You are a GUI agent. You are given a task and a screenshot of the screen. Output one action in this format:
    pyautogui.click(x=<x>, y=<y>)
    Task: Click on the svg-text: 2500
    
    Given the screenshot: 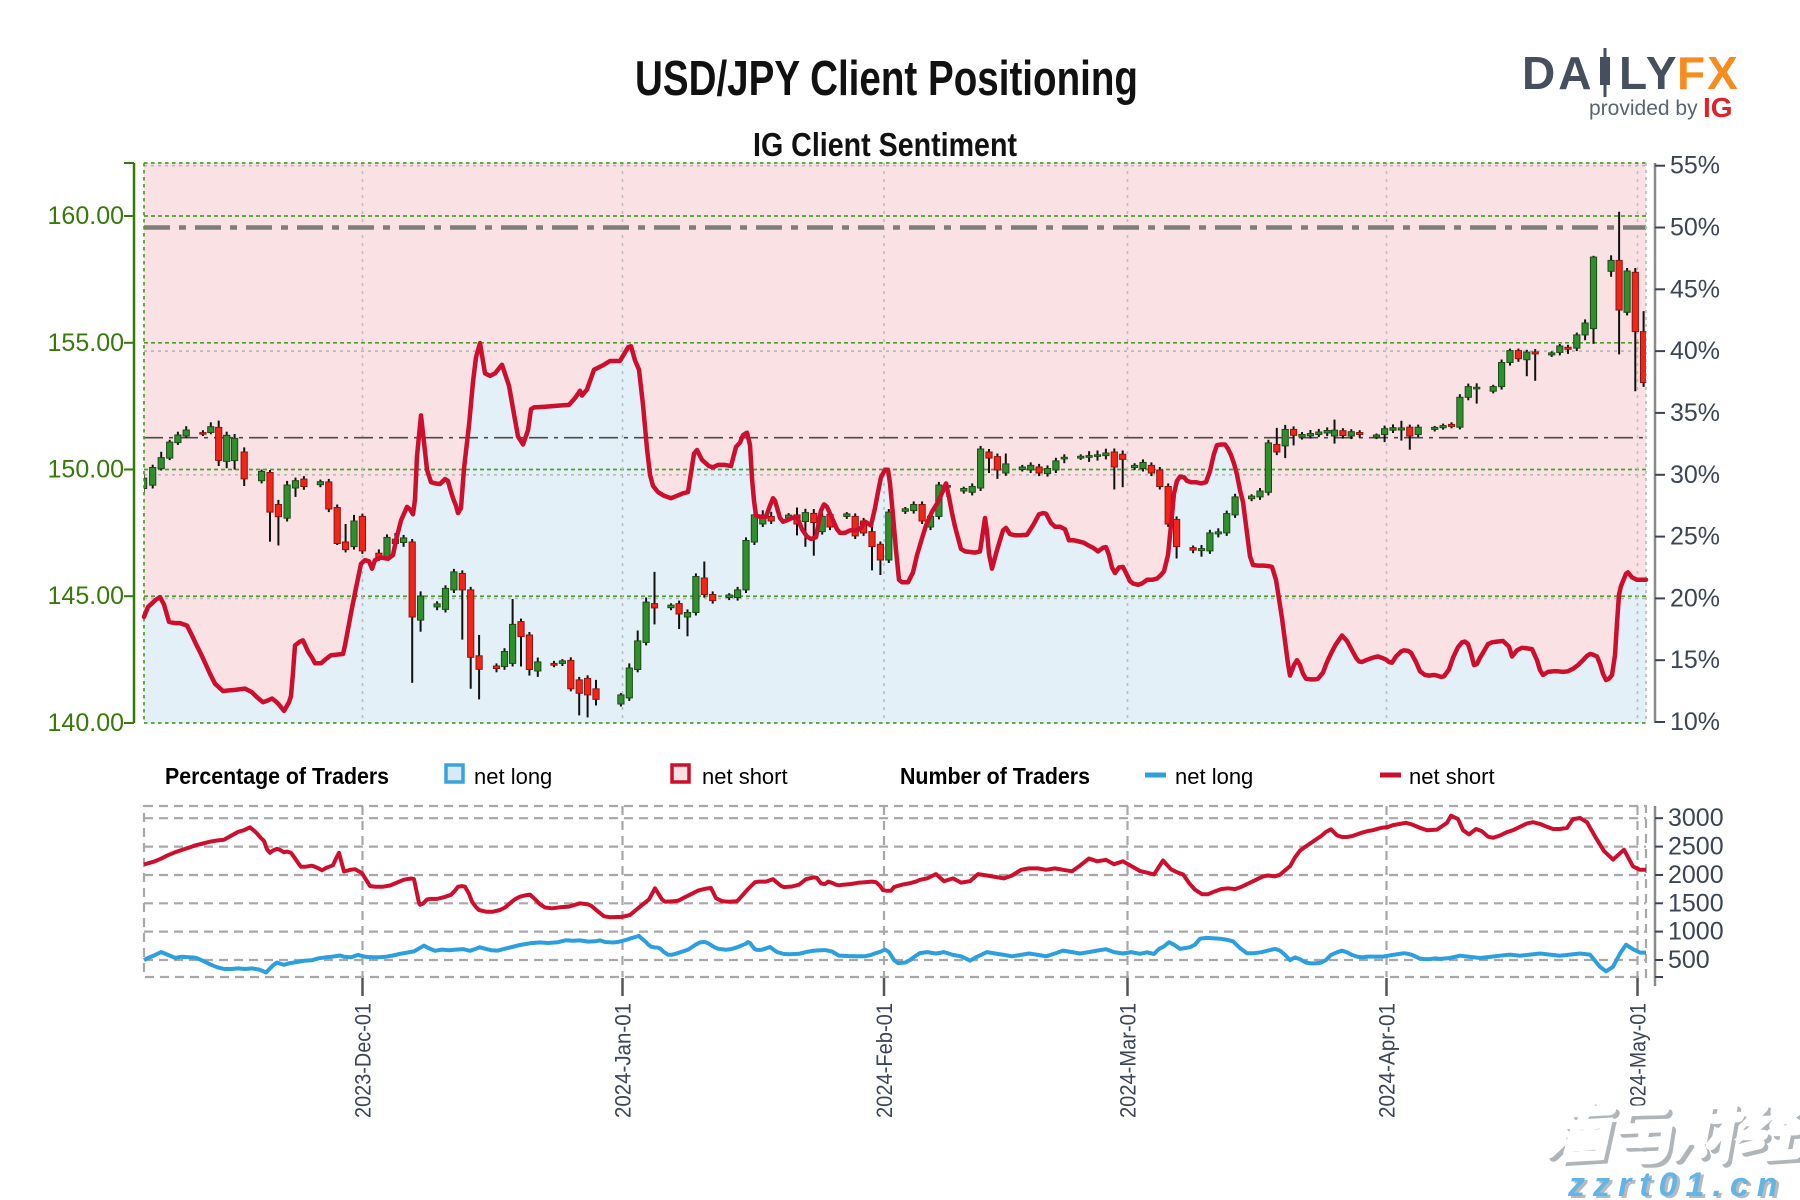 What is the action you would take?
    pyautogui.click(x=1696, y=847)
    